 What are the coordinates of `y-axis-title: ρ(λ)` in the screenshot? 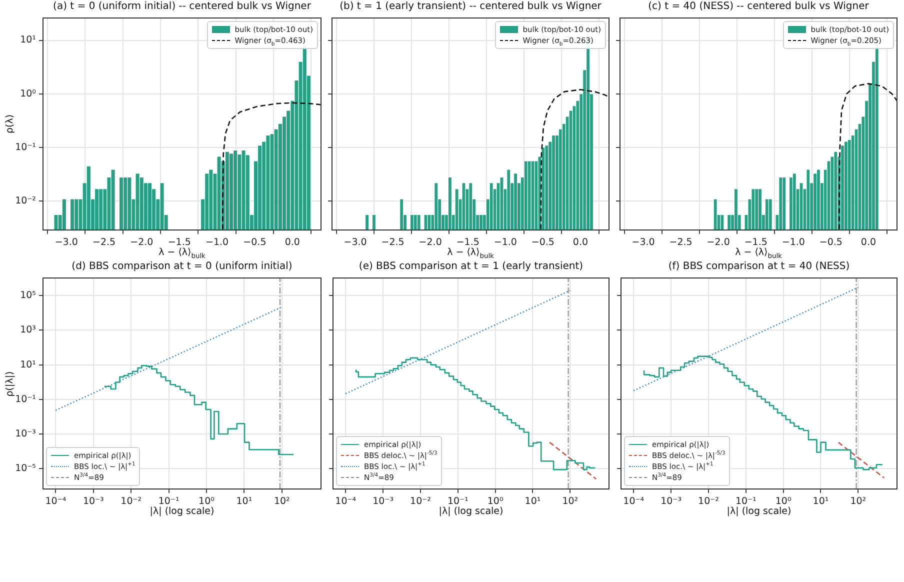 It's located at (10, 124).